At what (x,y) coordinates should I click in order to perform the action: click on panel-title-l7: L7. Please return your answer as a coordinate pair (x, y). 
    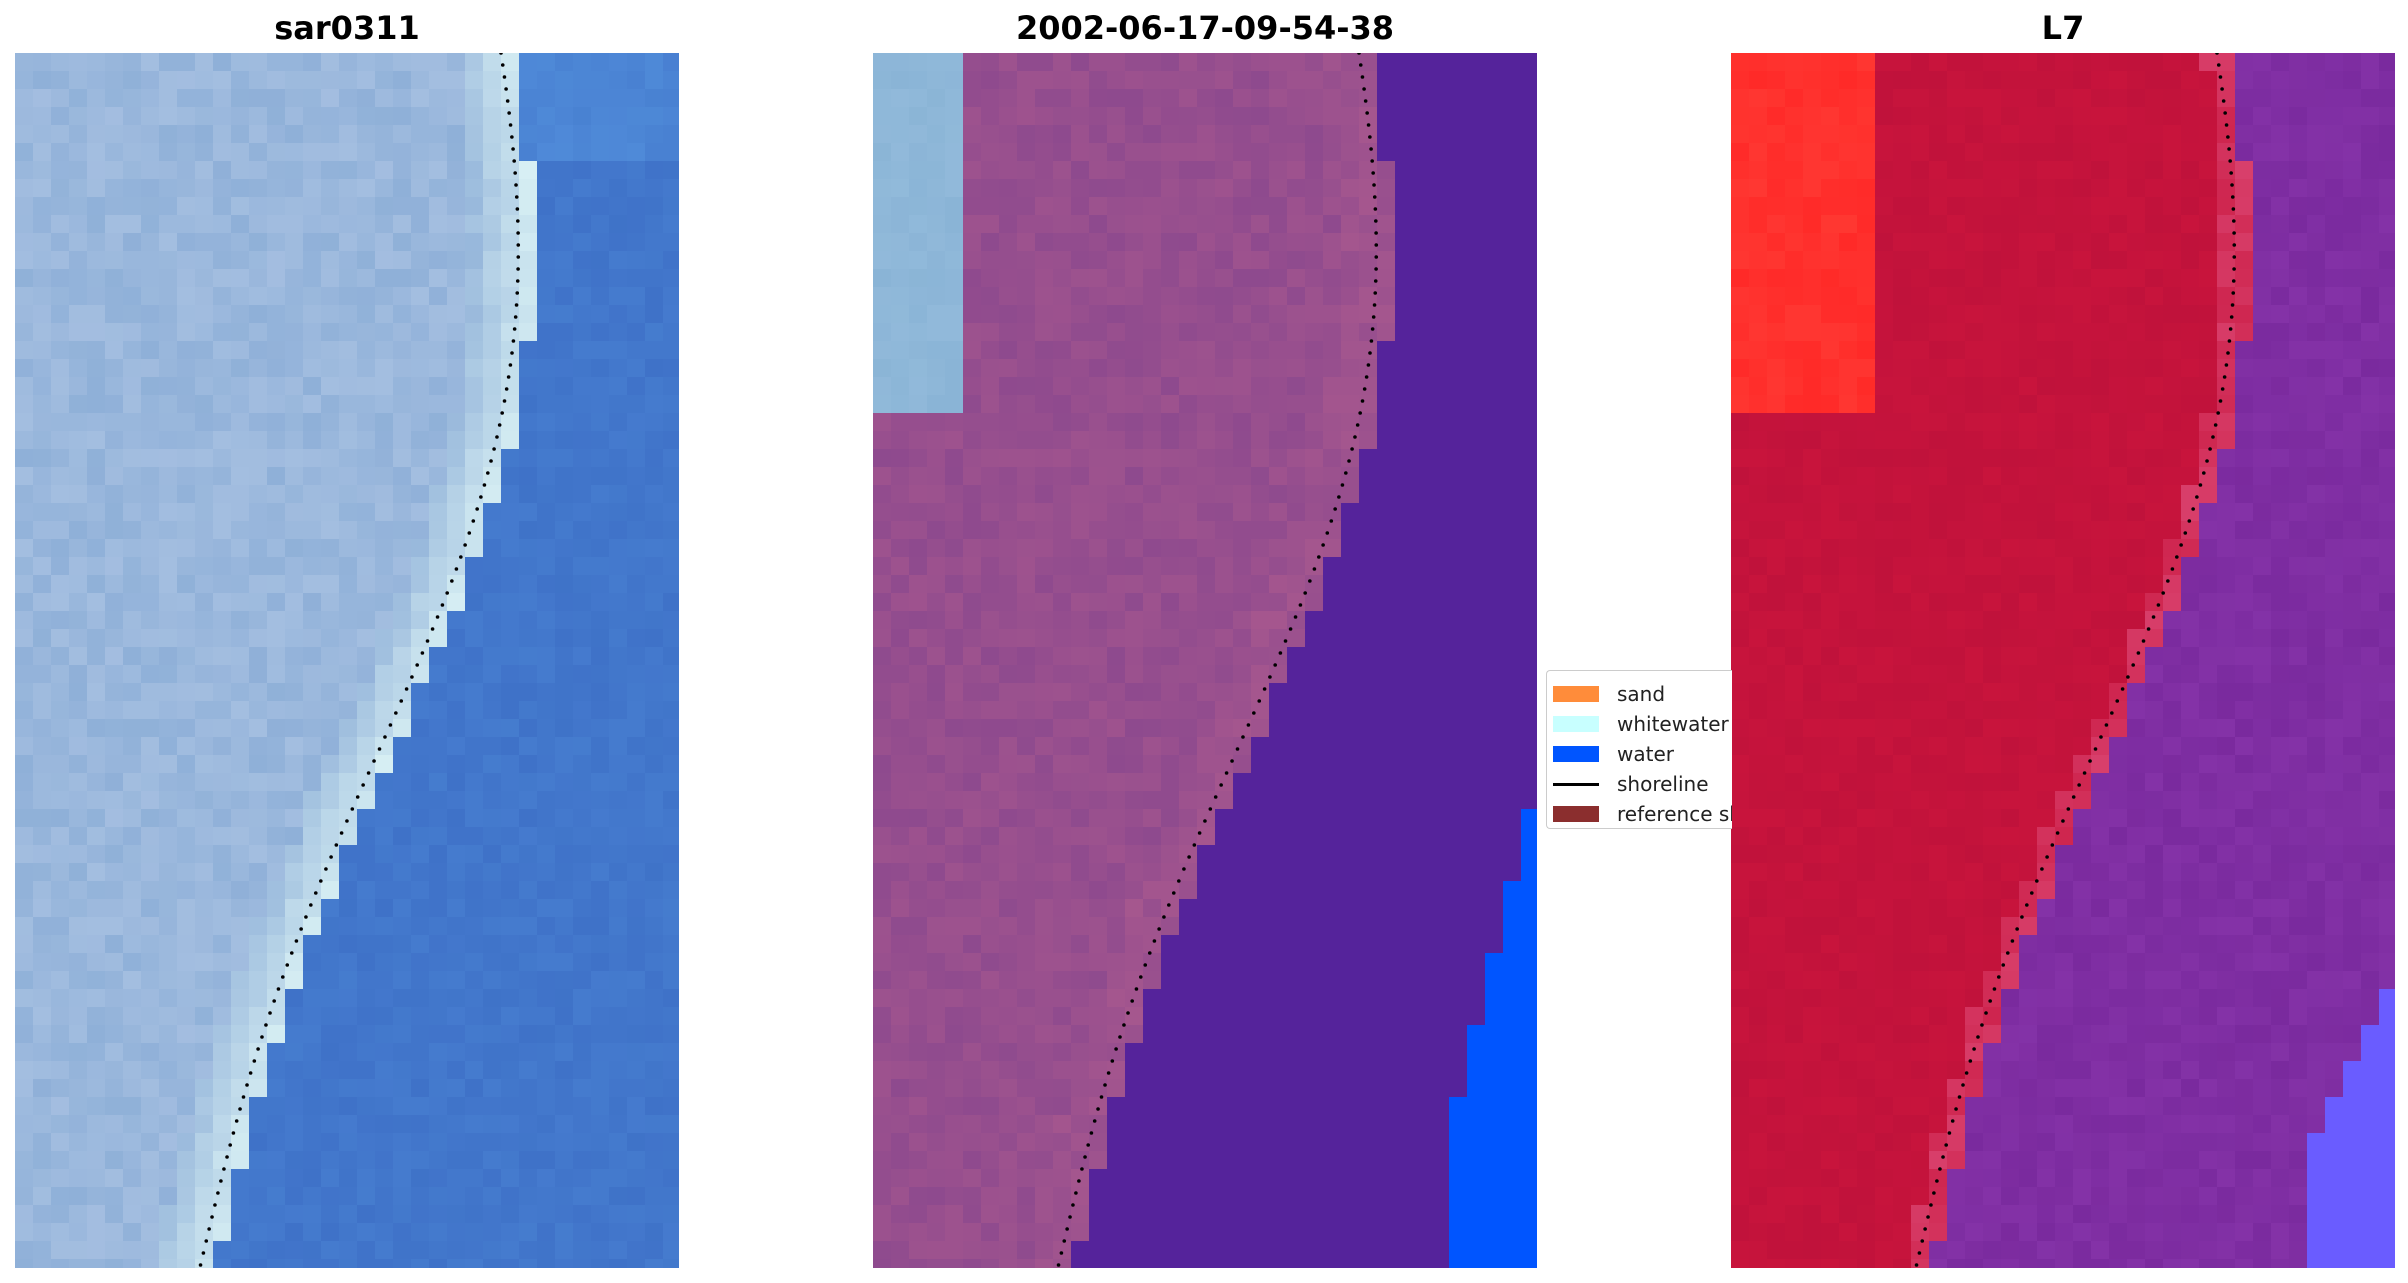
    Looking at the image, I should click on (2063, 28).